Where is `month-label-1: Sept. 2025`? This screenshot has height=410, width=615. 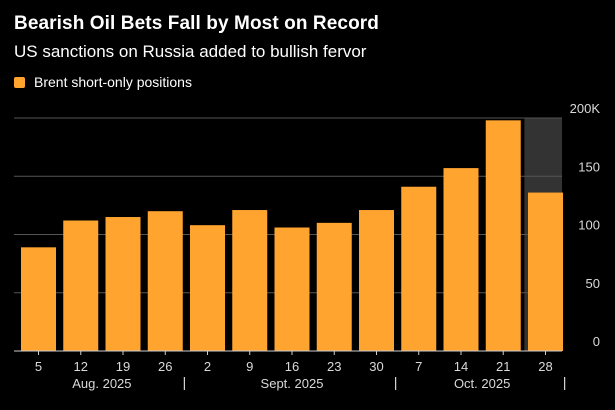 month-label-1: Sept. 2025 is located at coordinates (292, 383).